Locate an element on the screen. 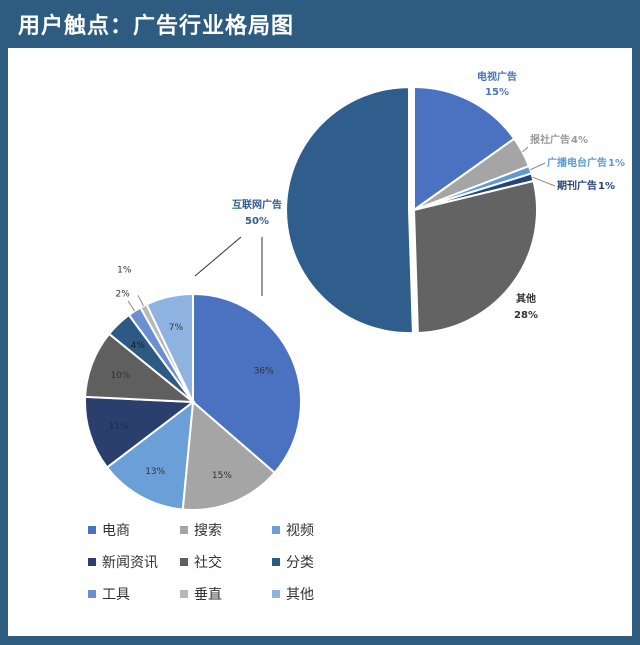 The width and height of the screenshot is (640, 645). main-pie-category-label-2: 广播电台广告 is located at coordinates (577, 162).